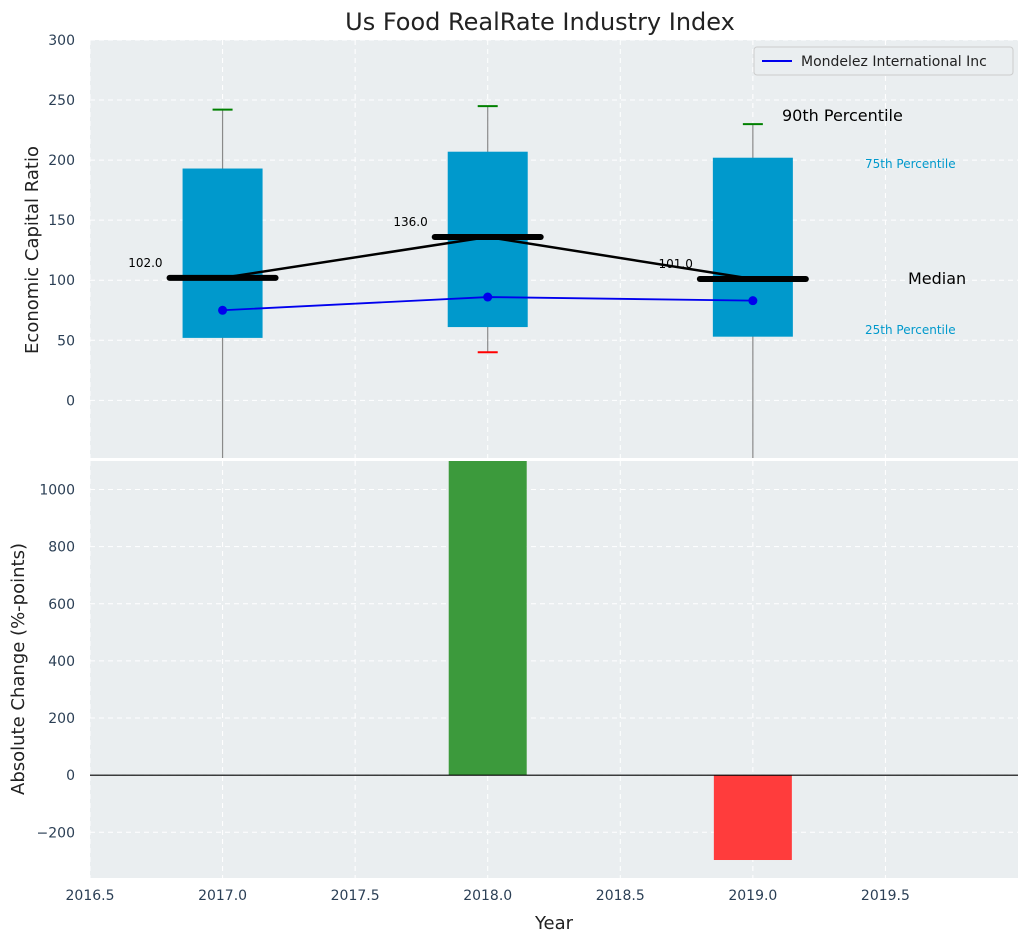 This screenshot has width=1029, height=942. I want to click on median-value-label: 101.0, so click(675, 264).